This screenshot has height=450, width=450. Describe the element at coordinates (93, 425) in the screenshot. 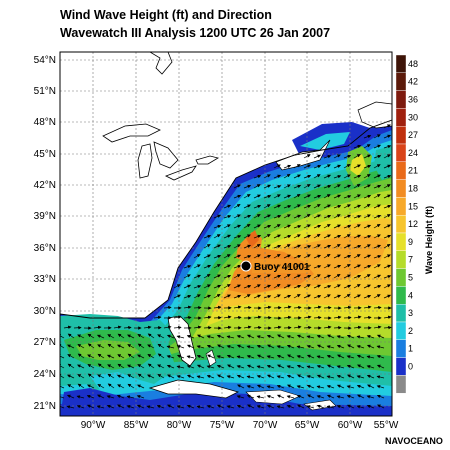

I see `lon-label-90w: 90°W` at that location.